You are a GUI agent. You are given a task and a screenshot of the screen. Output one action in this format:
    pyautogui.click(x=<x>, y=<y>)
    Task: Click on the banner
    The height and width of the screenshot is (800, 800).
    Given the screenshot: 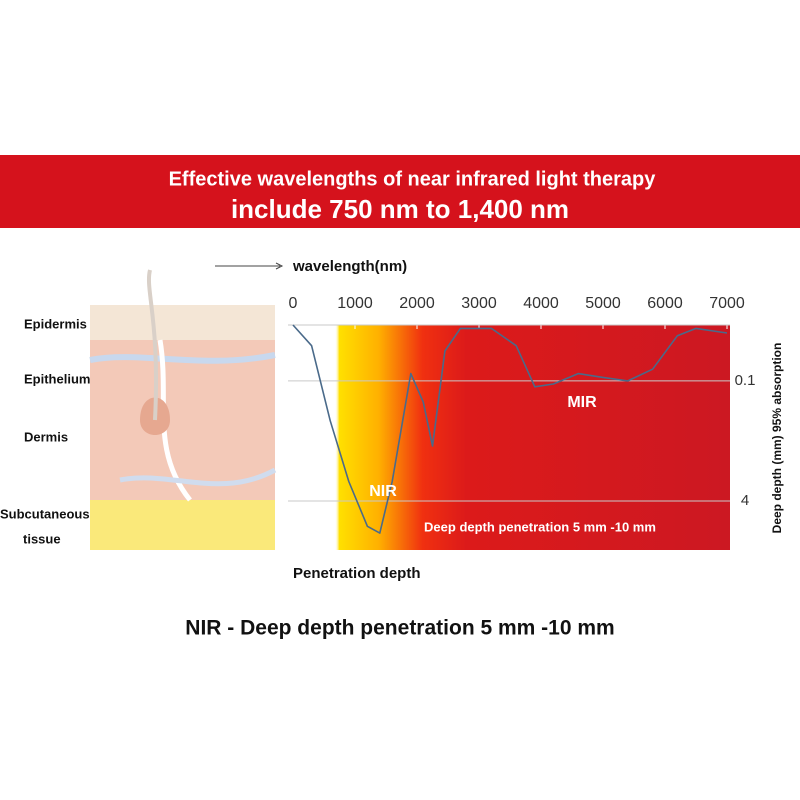 What is the action you would take?
    pyautogui.click(x=400, y=191)
    